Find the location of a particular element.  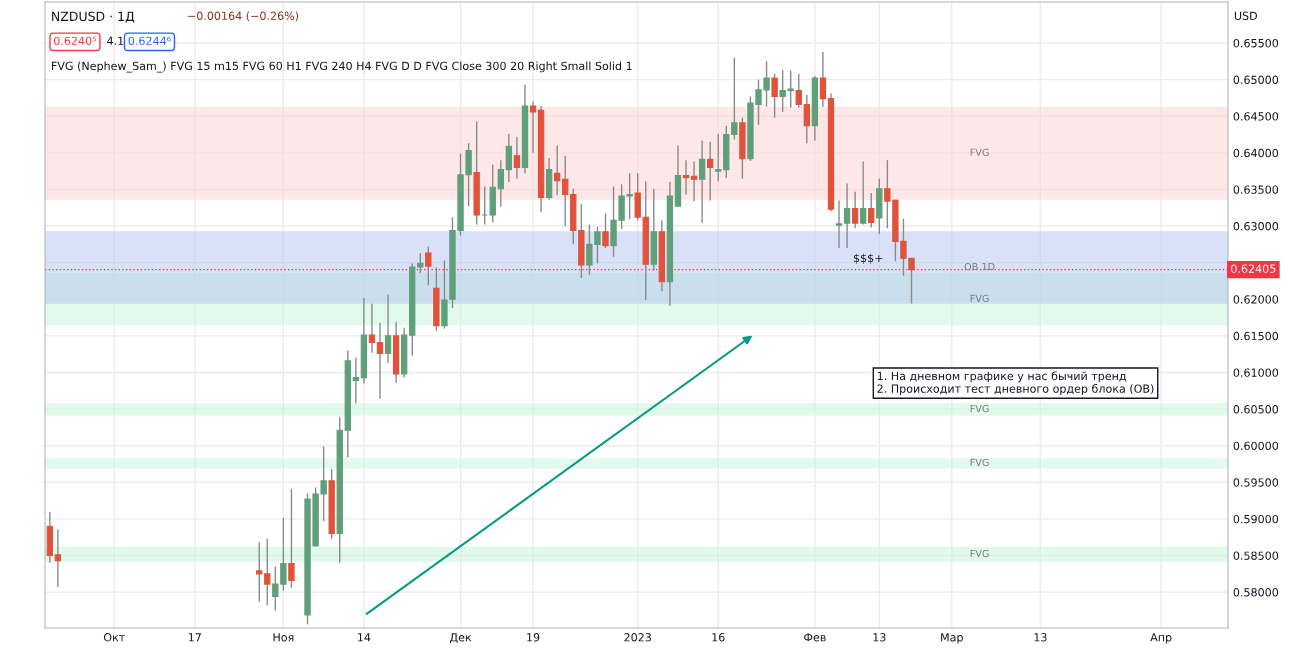

y-tick-label: 0.62000 is located at coordinates (1256, 299).